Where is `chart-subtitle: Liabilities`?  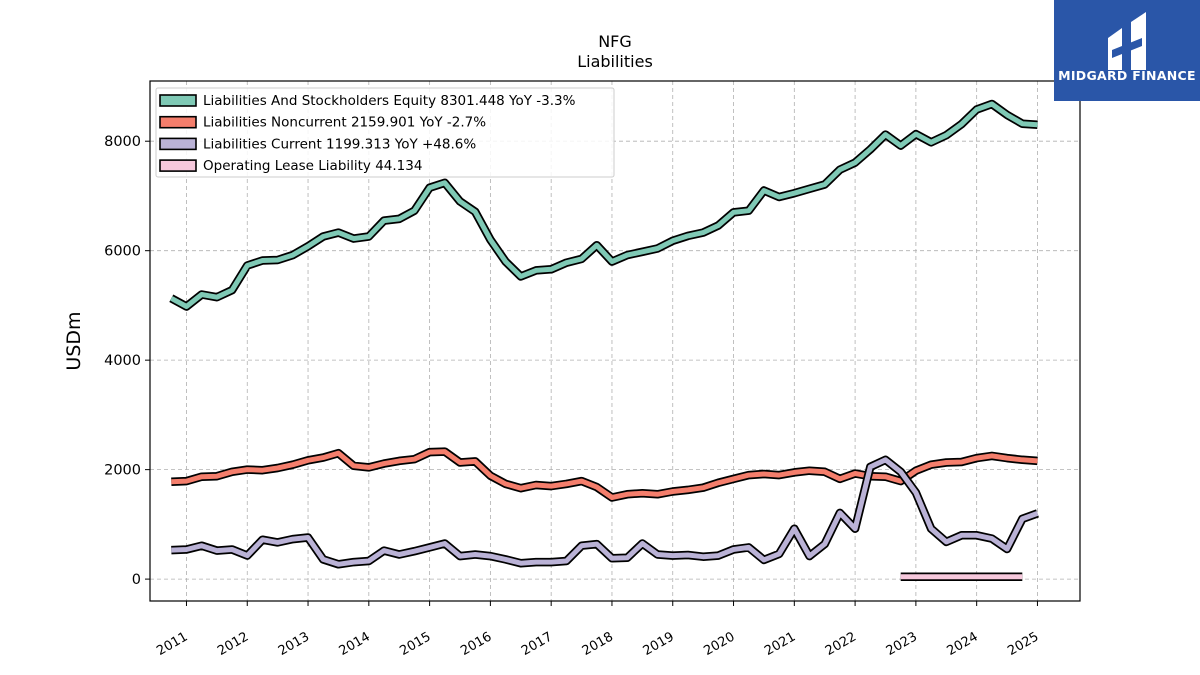
chart-subtitle: Liabilities is located at coordinates (615, 61).